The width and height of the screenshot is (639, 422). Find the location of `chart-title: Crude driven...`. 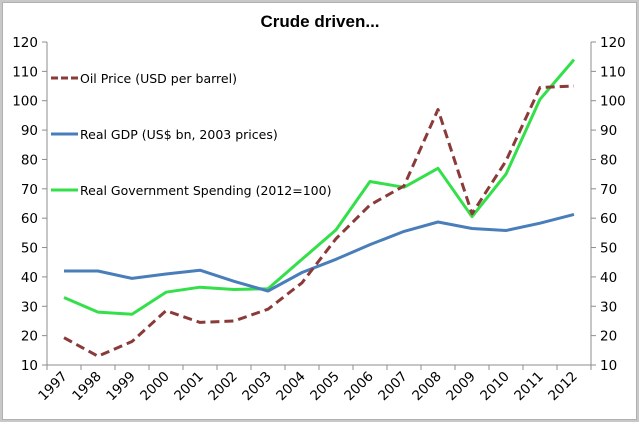

chart-title: Crude driven... is located at coordinates (319, 21).